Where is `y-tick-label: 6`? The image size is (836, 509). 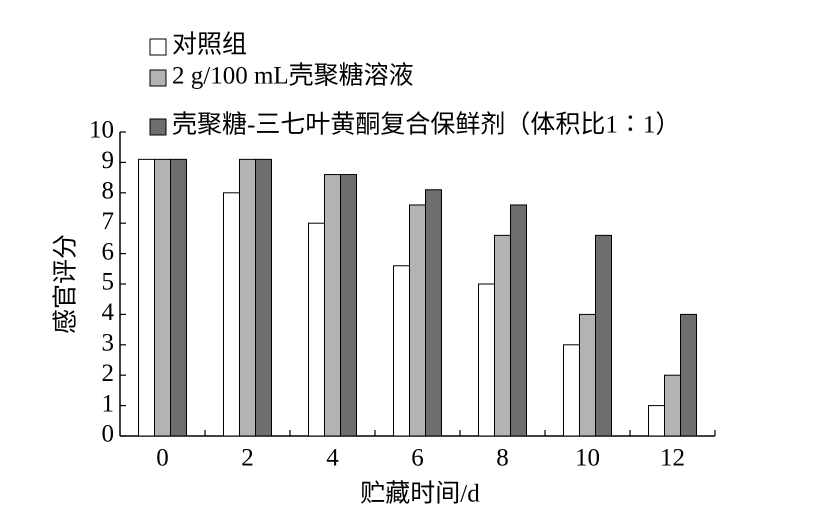
y-tick-label: 6 is located at coordinates (108, 251).